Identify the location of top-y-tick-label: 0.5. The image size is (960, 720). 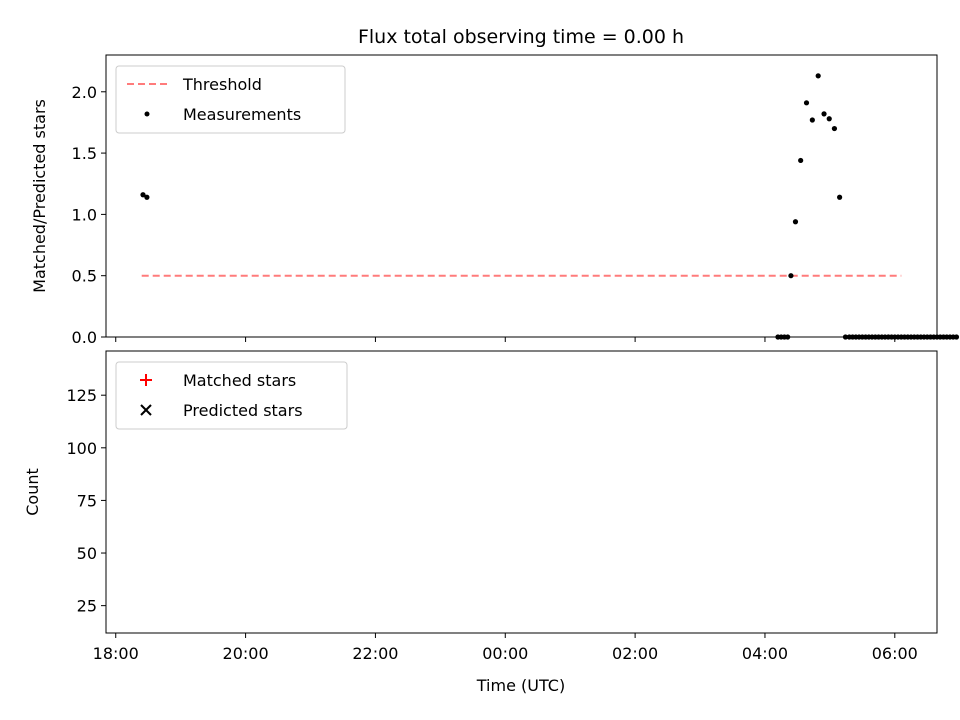
(84, 276).